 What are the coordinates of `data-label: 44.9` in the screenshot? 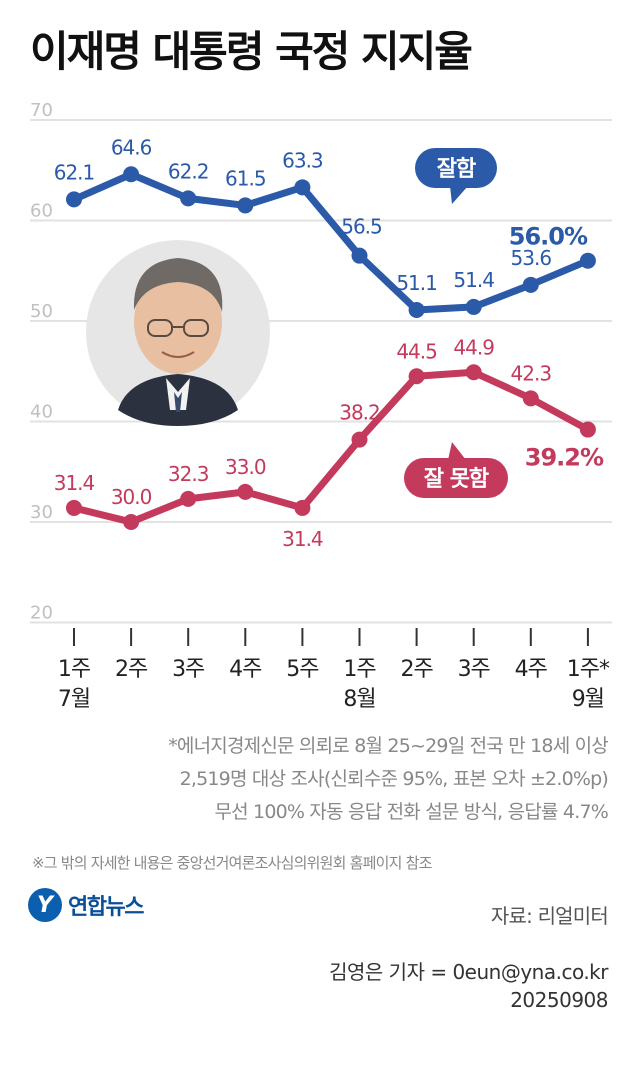 It's located at (473, 347).